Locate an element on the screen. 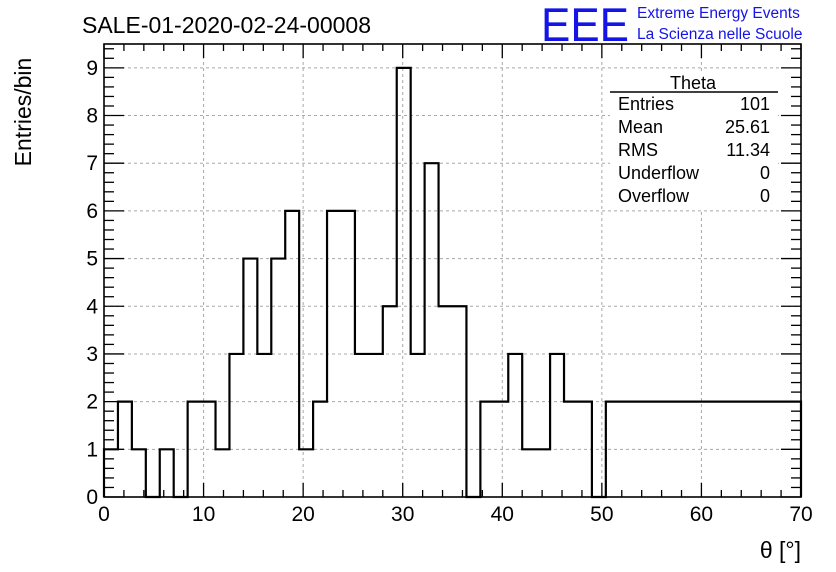 The width and height of the screenshot is (836, 572). y-tick-label: 7 is located at coordinates (92, 163).